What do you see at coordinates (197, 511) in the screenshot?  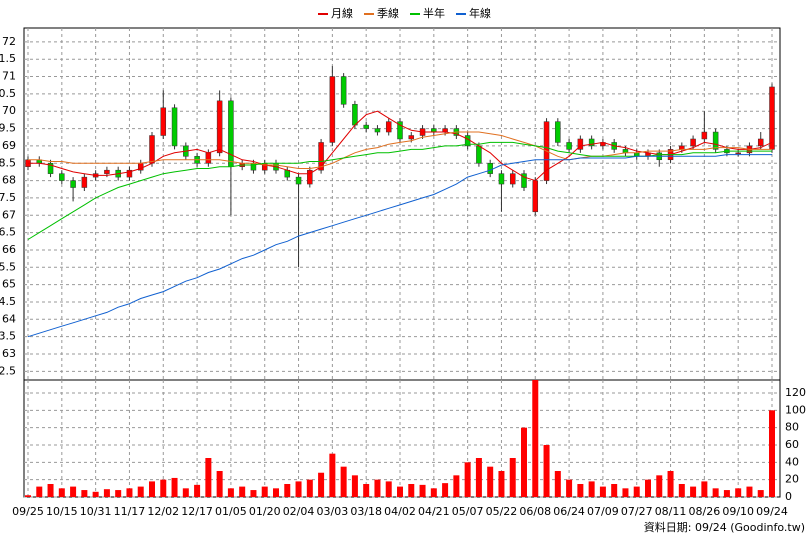 I see `x-tick-label: 12/17` at bounding box center [197, 511].